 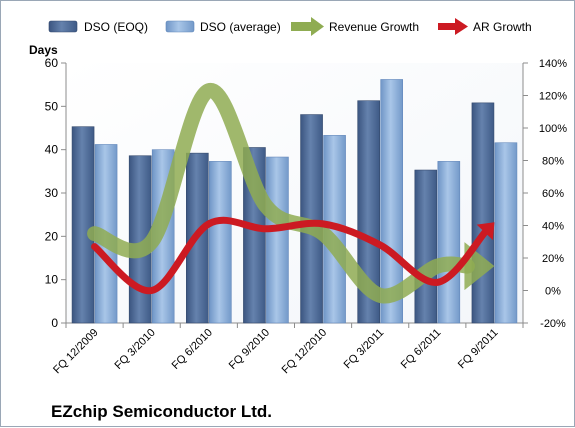 I want to click on x-tick-label: FQ 3/2011, so click(x=364, y=349).